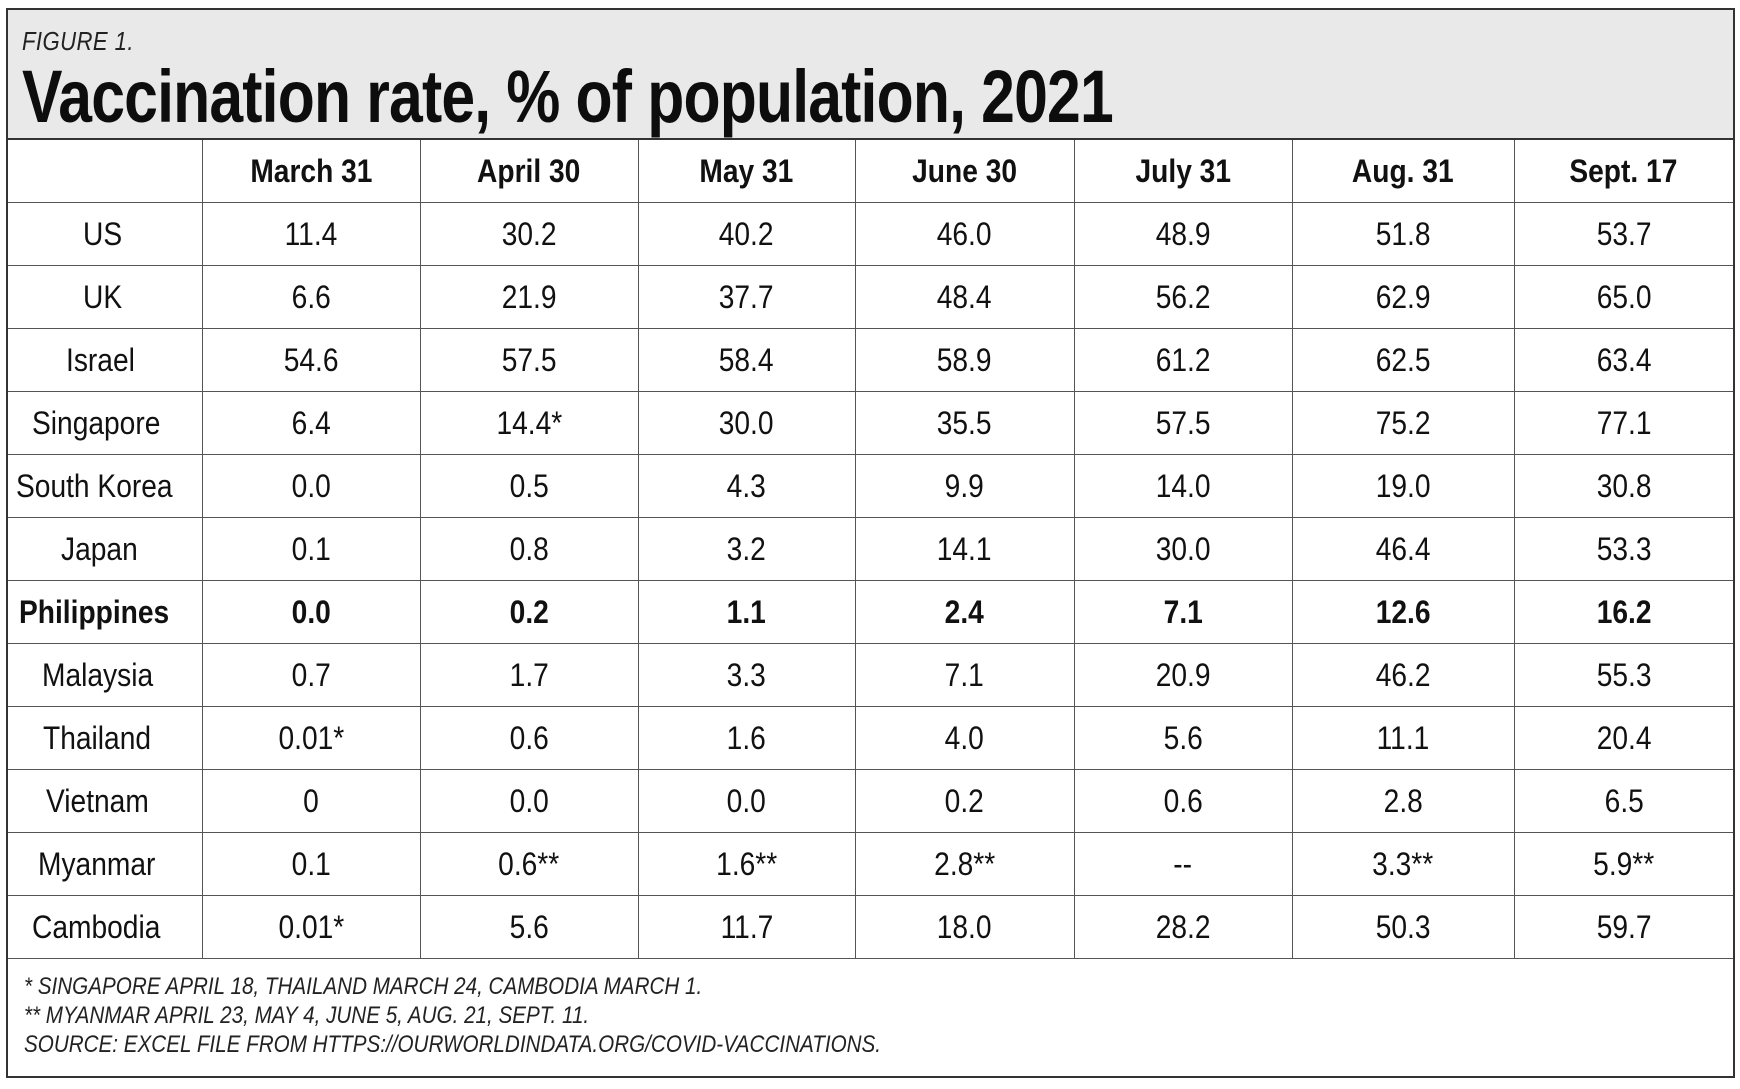  What do you see at coordinates (964, 863) in the screenshot?
I see `value-label: 2.8**` at bounding box center [964, 863].